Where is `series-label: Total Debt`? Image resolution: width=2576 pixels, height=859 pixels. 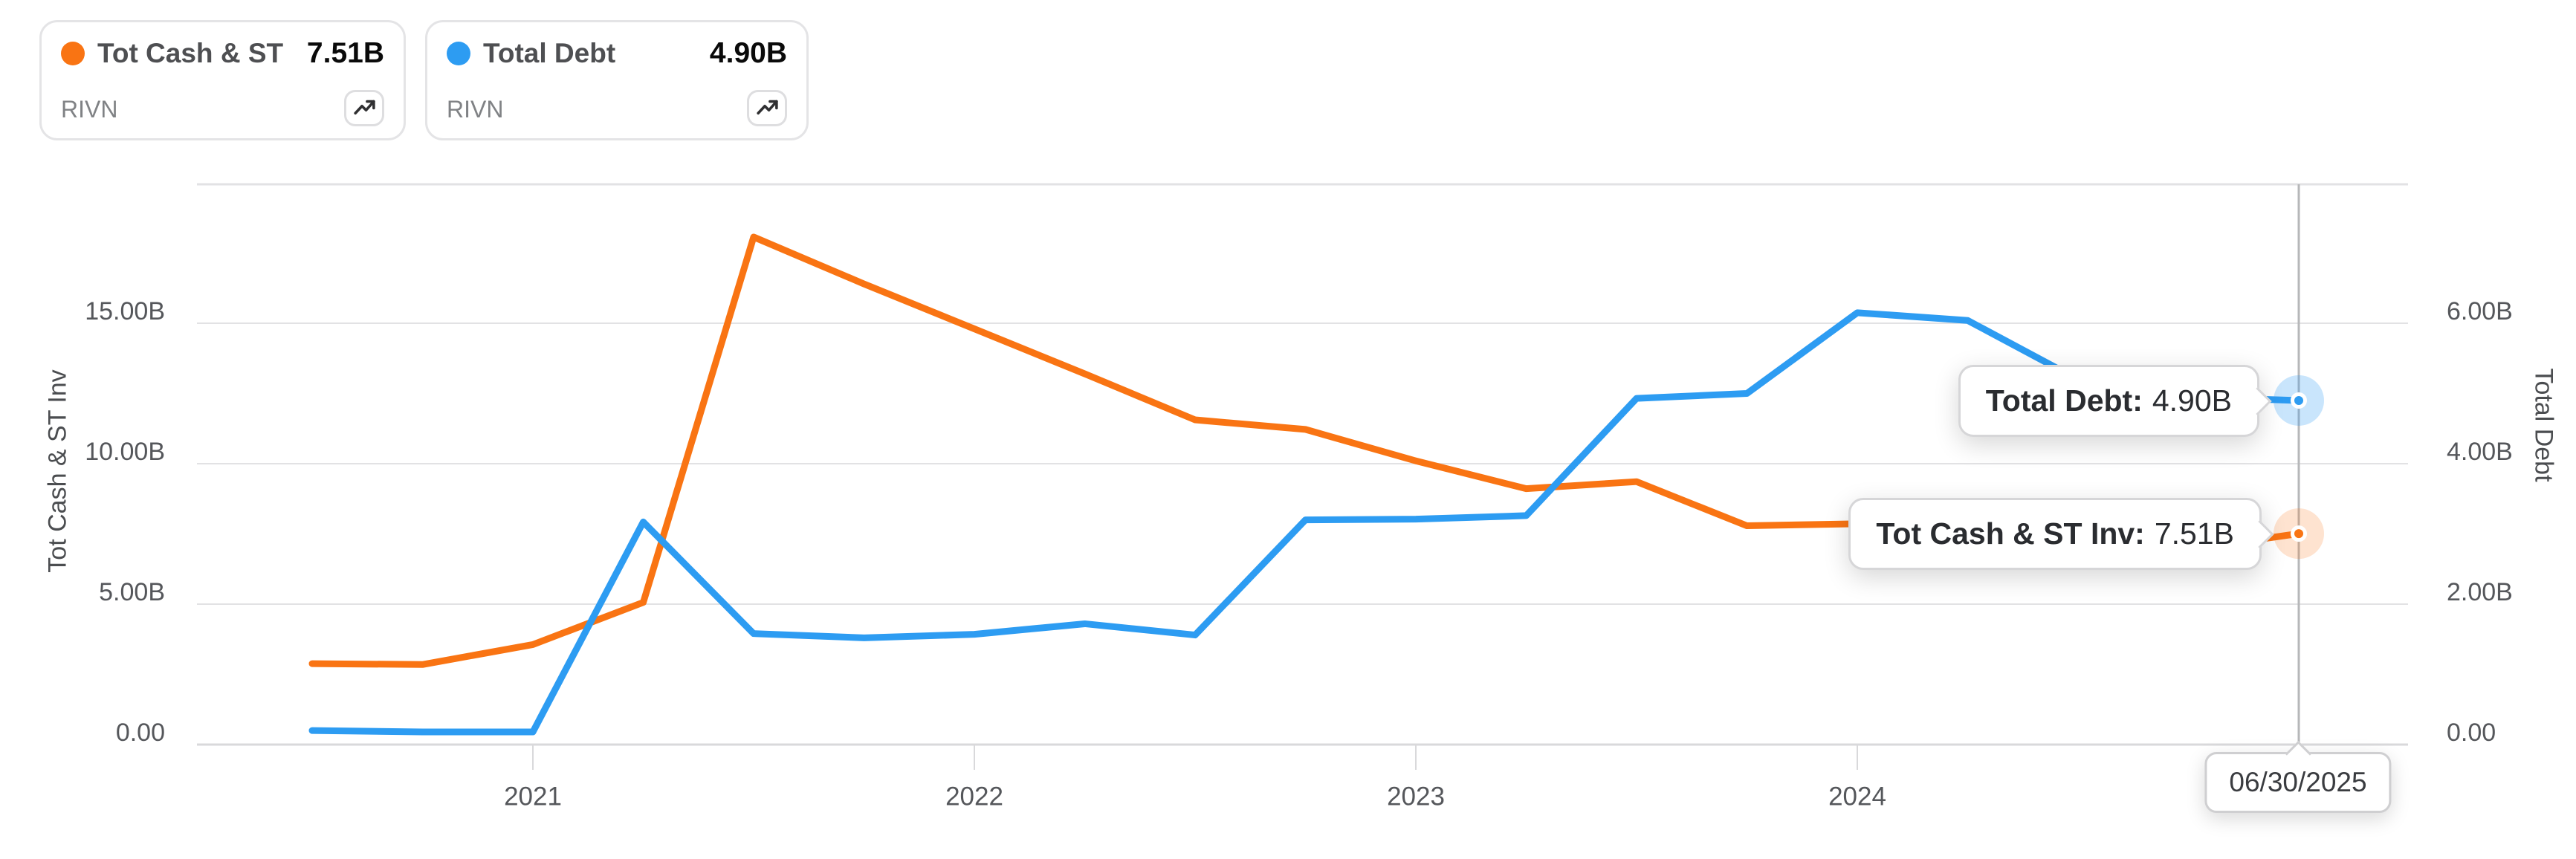 series-label: Total Debt is located at coordinates (549, 53).